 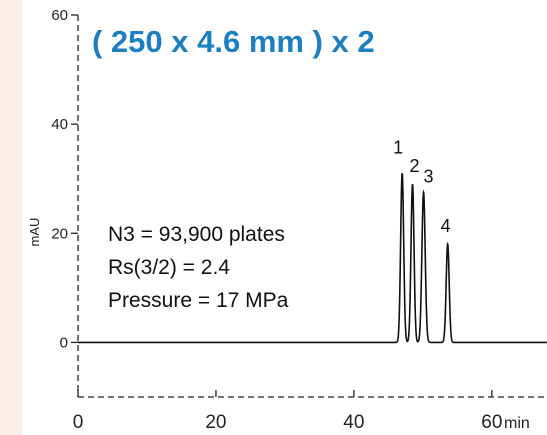 I want to click on peak-label: 1, so click(x=398, y=147).